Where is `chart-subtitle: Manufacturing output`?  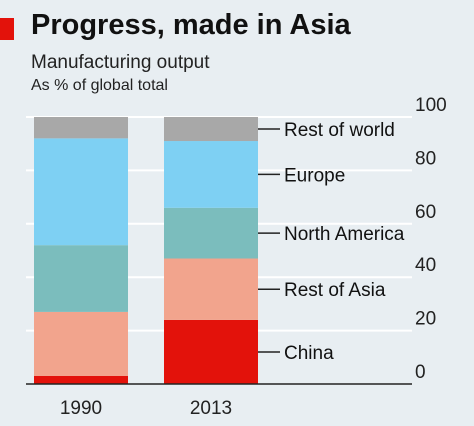 chart-subtitle: Manufacturing output is located at coordinates (120, 62).